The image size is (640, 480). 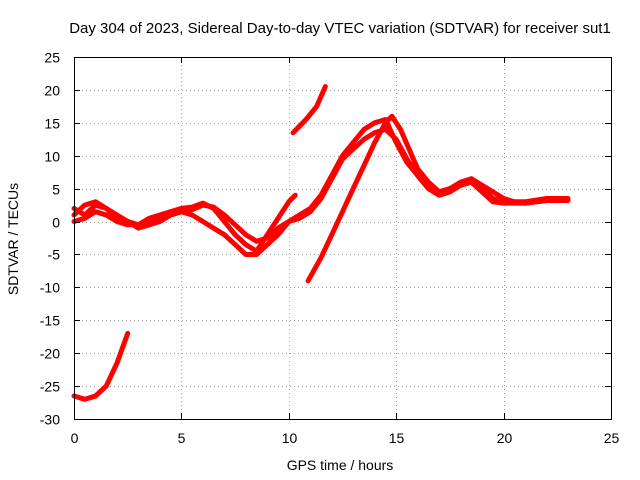 I want to click on x-axis-label: GPS time / hours, so click(x=340, y=465).